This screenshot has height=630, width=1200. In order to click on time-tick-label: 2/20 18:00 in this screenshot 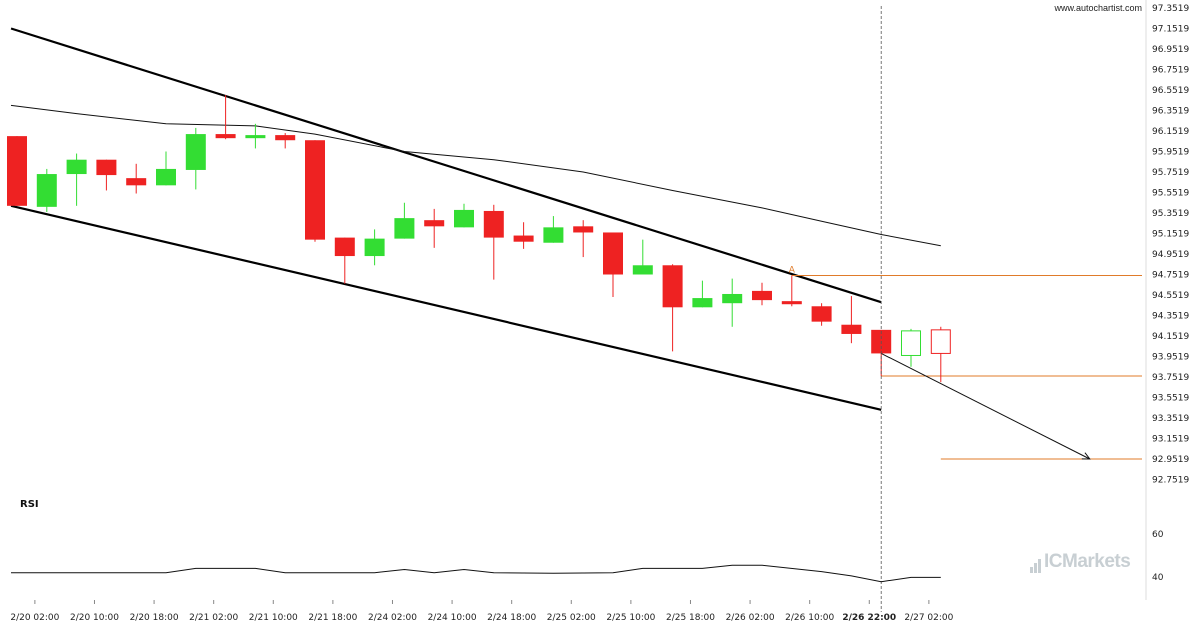, I will do `click(154, 618)`.